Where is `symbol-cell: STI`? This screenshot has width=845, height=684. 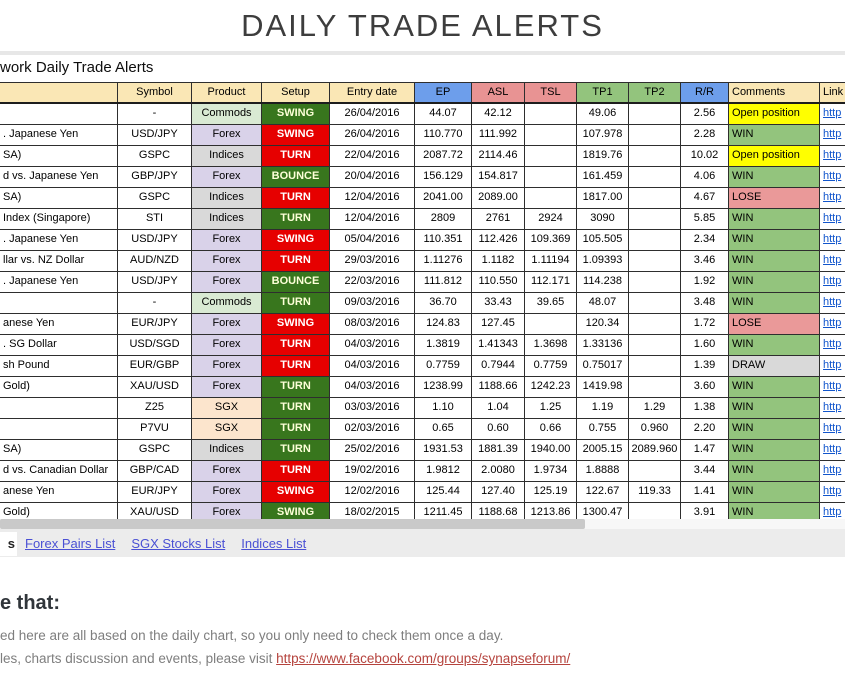 symbol-cell: STI is located at coordinates (155, 219).